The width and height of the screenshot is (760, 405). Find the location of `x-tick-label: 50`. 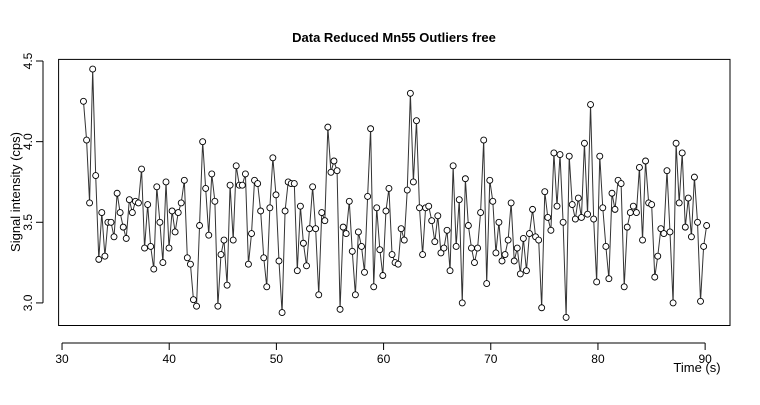

x-tick-label: 50 is located at coordinates (277, 359).